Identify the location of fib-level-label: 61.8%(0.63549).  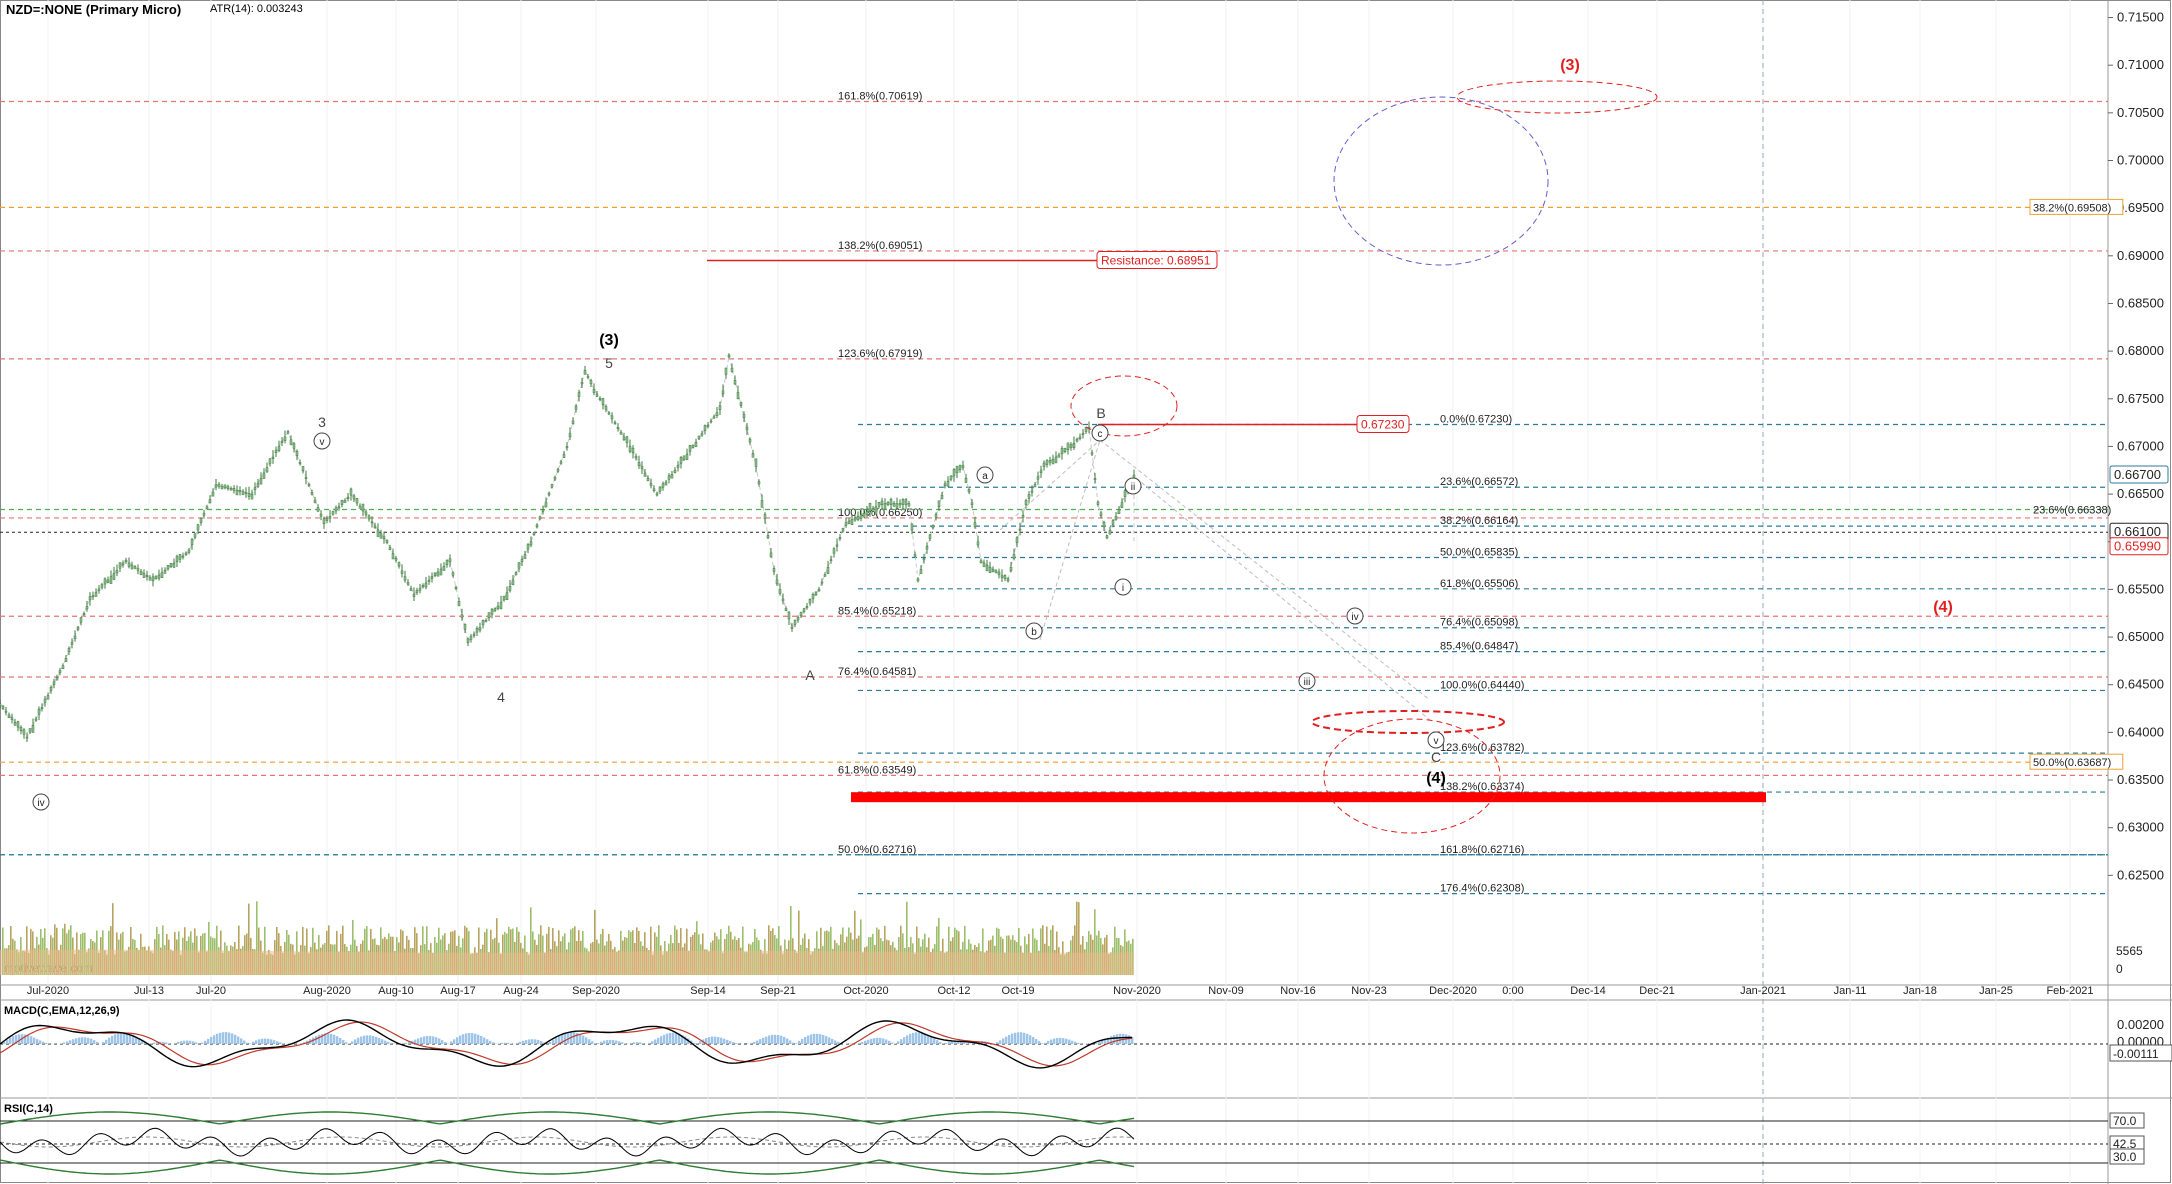
(877, 770).